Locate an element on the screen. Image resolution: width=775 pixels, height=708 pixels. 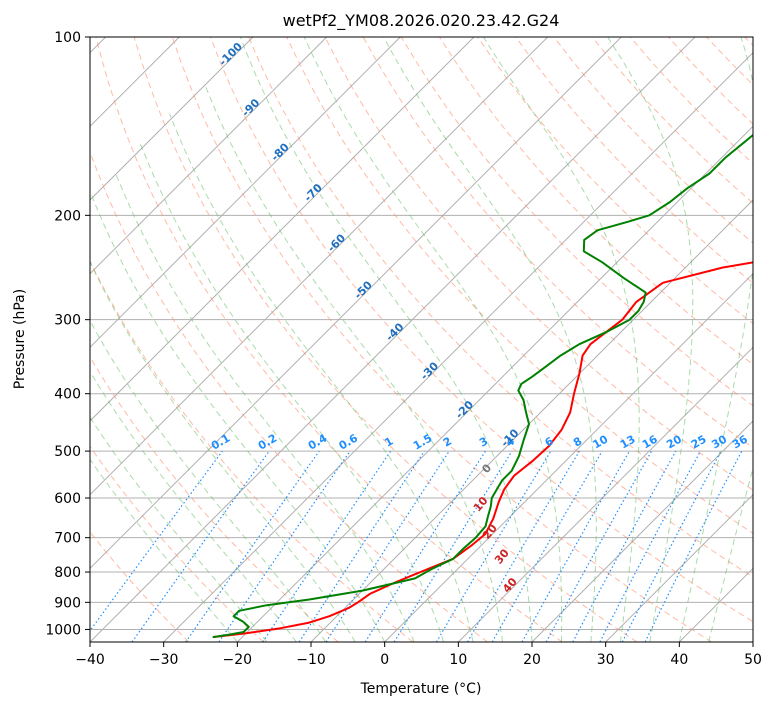
x-tick-label: 0 is located at coordinates (384, 660).